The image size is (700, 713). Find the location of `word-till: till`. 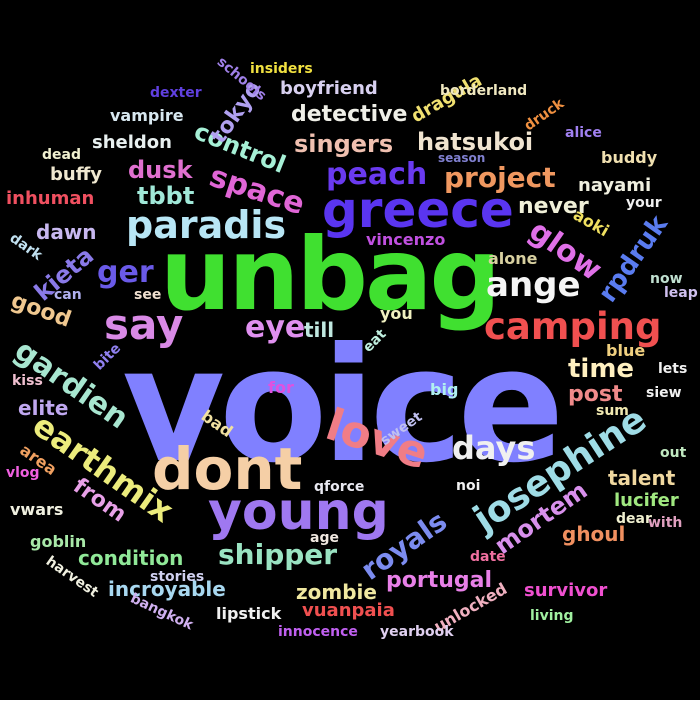

word-till: till is located at coordinates (319, 330).